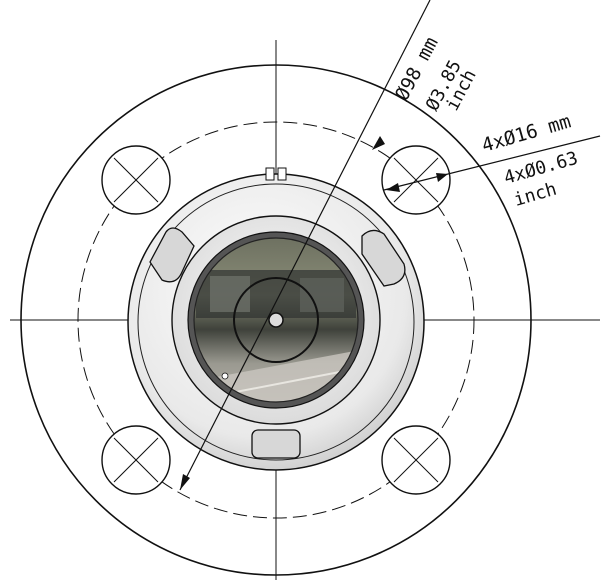 The image size is (616, 586). What do you see at coordinates (416, 180) in the screenshot?
I see `mount-hole-top-right` at bounding box center [416, 180].